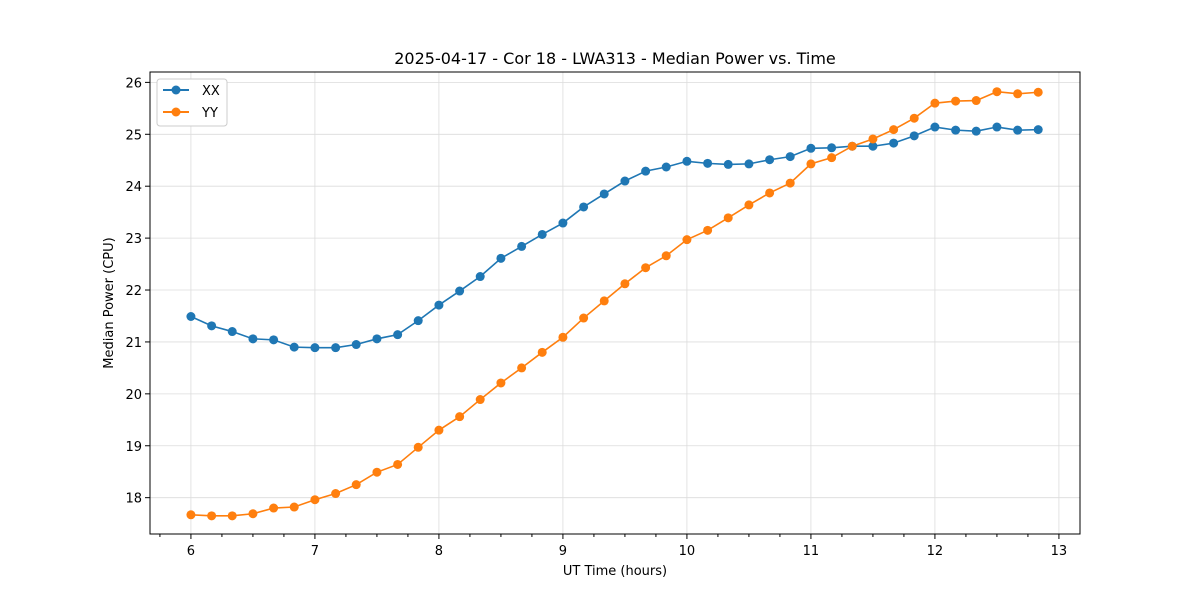  What do you see at coordinates (133, 291) in the screenshot?
I see `y-tick-label: 22` at bounding box center [133, 291].